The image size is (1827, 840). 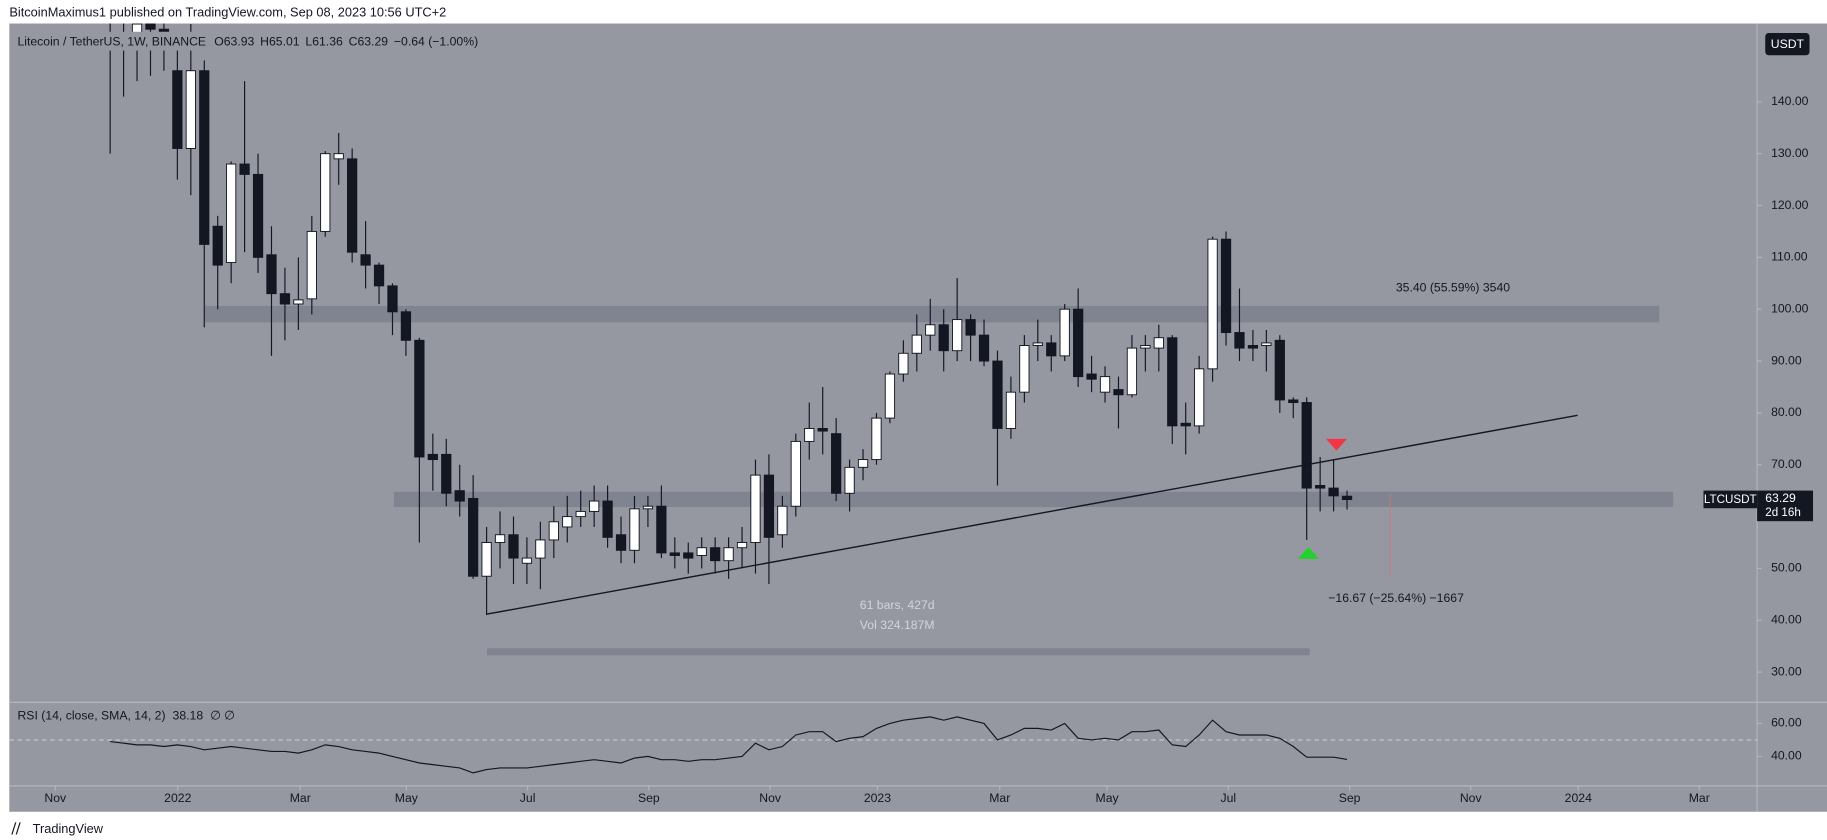 What do you see at coordinates (284, 42) in the screenshot?
I see `ohlc-value: 65.01` at bounding box center [284, 42].